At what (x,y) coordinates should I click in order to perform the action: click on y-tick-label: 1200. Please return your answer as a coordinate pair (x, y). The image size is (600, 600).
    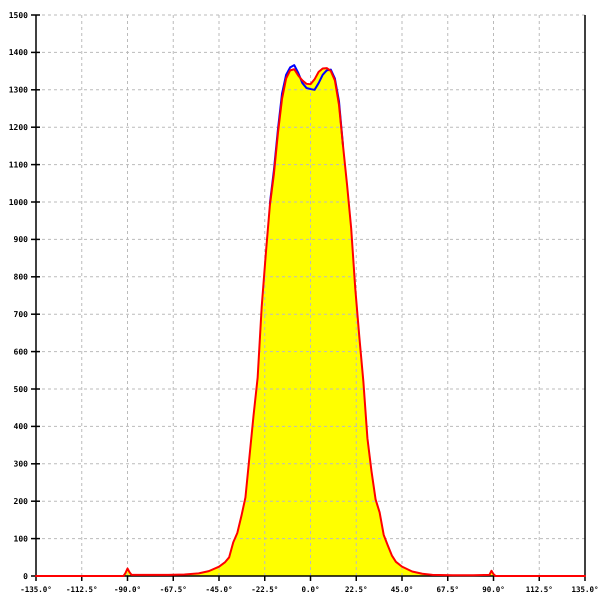
    Looking at the image, I should click on (18, 127).